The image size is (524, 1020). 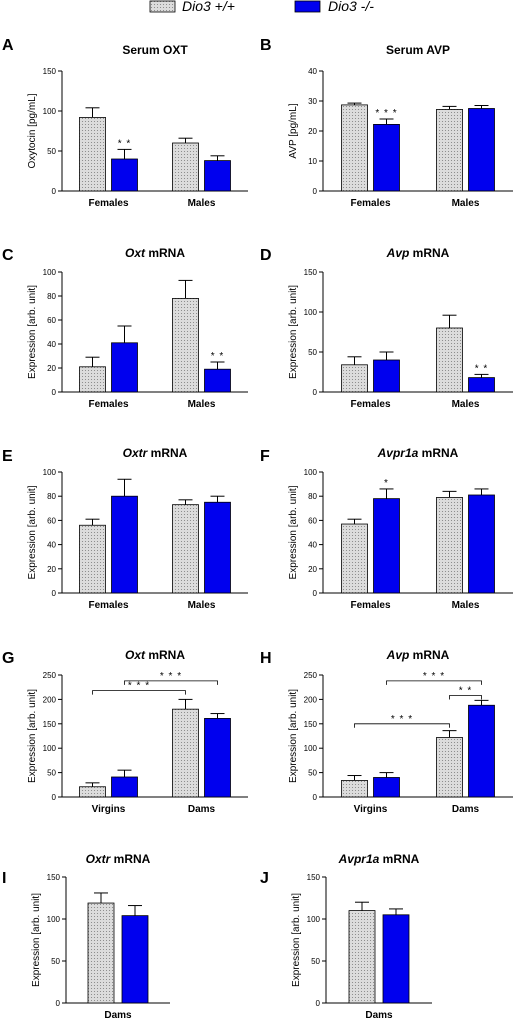 What do you see at coordinates (261, 7) in the screenshot?
I see `legend: Dio3 +/+ Dio3 -/-` at bounding box center [261, 7].